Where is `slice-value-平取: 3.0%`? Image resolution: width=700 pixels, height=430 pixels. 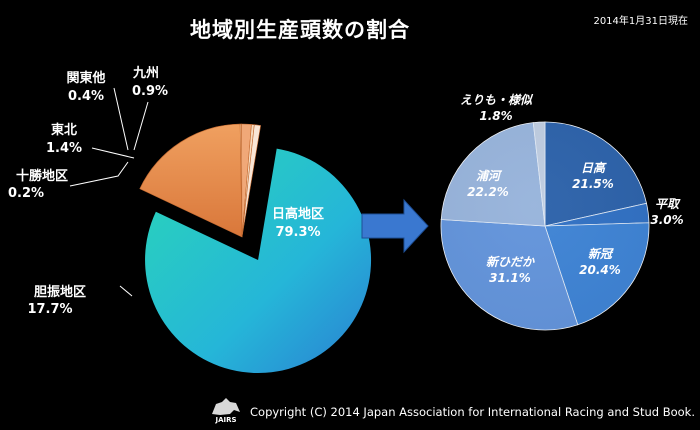
slice-value-平取: 3.0% is located at coordinates (666, 220).